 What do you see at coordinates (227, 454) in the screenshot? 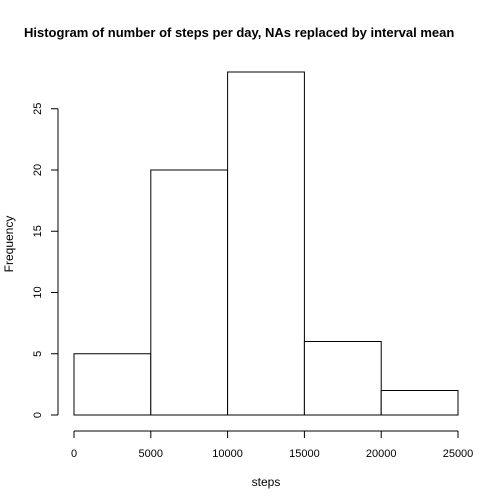
I see `x-tick-label-2: 10000` at bounding box center [227, 454].